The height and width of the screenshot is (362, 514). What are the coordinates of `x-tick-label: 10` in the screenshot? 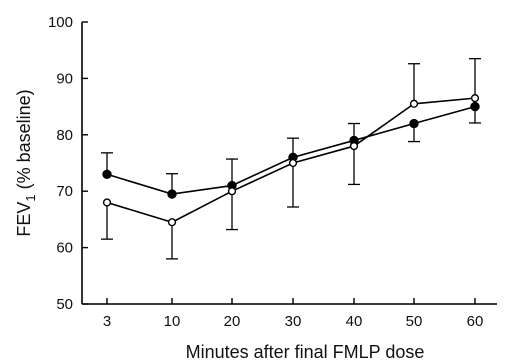 It's located at (172, 321).